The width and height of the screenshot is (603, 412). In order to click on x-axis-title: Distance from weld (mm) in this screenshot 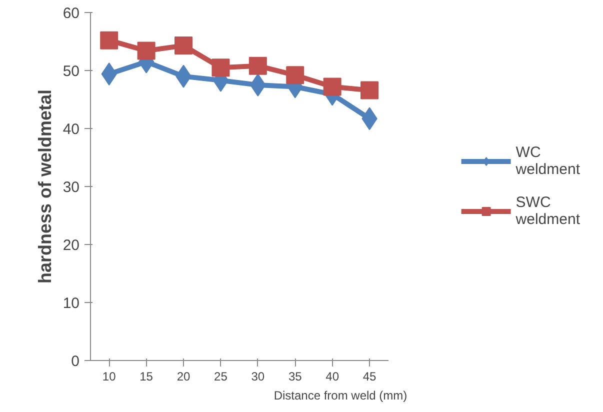, I will do `click(341, 395)`.